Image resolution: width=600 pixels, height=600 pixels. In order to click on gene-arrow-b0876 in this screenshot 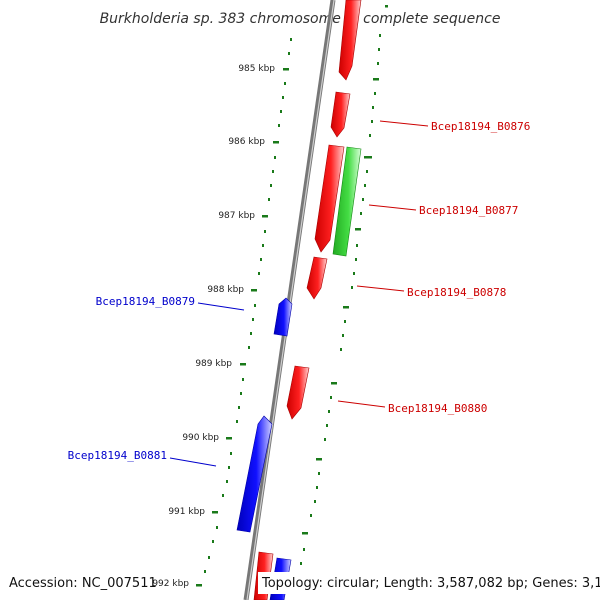, I will do `click(340, 114)`.